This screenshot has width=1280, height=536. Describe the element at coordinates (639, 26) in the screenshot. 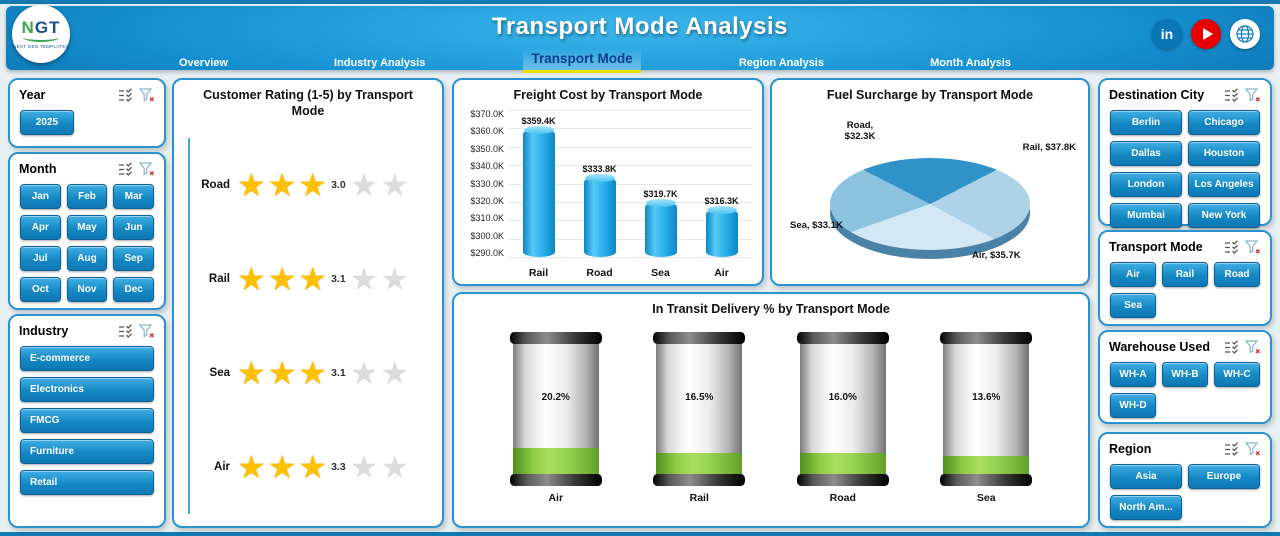

I see `page-title: Transport Mode Analysis` at that location.